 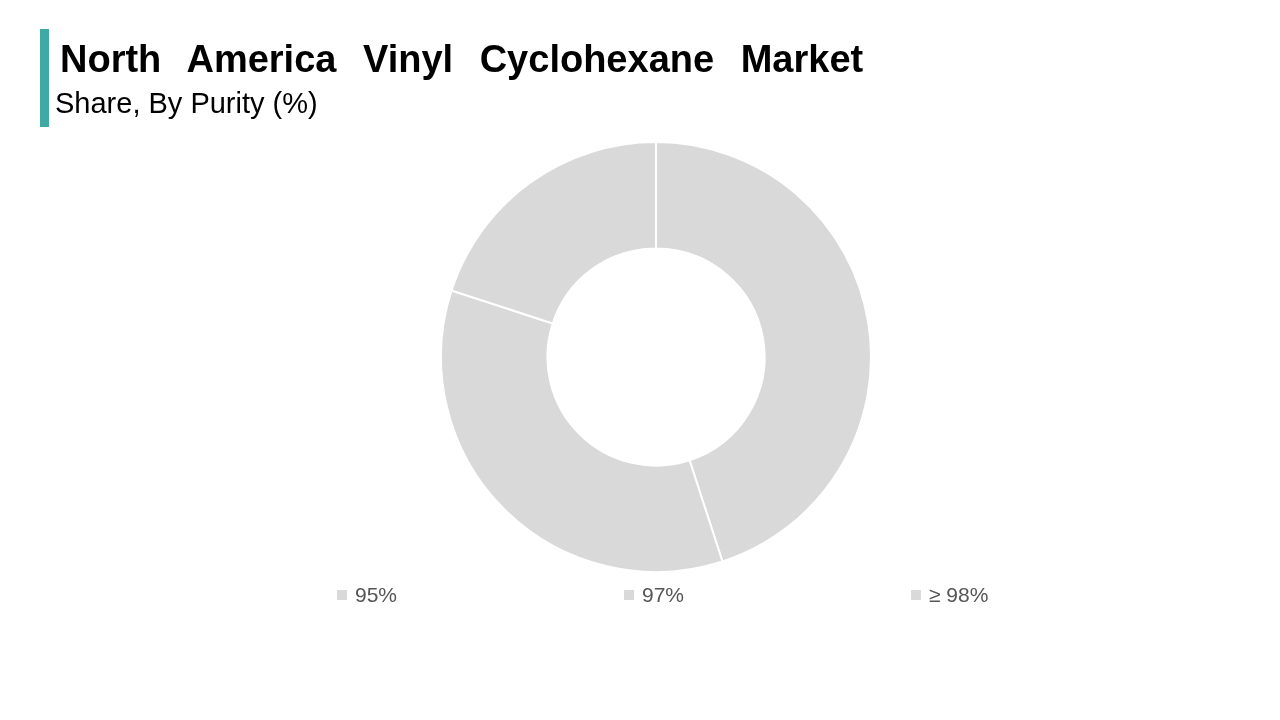 What do you see at coordinates (462, 59) in the screenshot?
I see `chart-title: North America Vinyl Cyclohexane Market` at bounding box center [462, 59].